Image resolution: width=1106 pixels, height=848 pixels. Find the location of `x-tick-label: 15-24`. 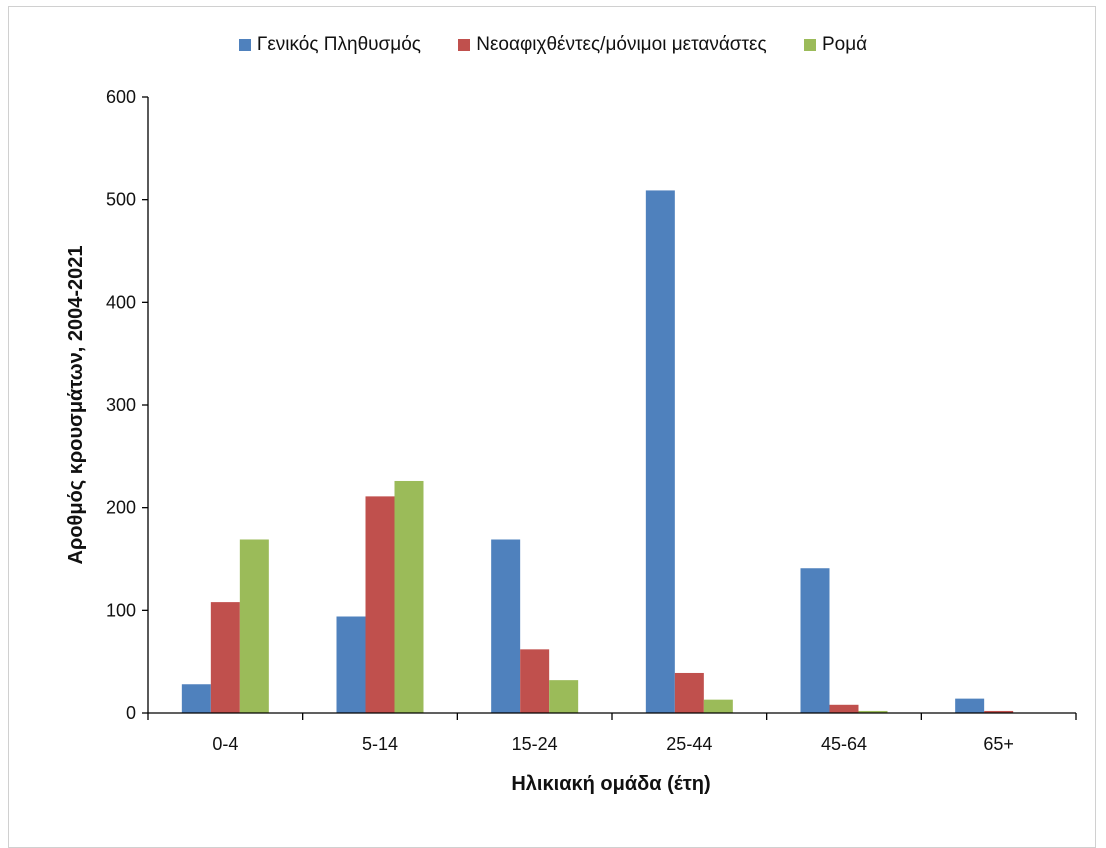

x-tick-label: 15-24 is located at coordinates (535, 744).